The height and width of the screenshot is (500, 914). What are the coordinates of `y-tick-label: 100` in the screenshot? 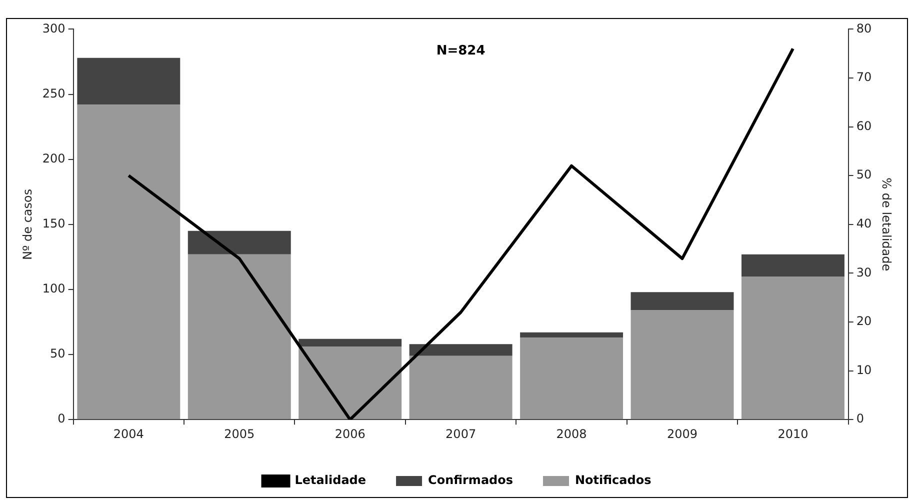 It's located at (54, 289).